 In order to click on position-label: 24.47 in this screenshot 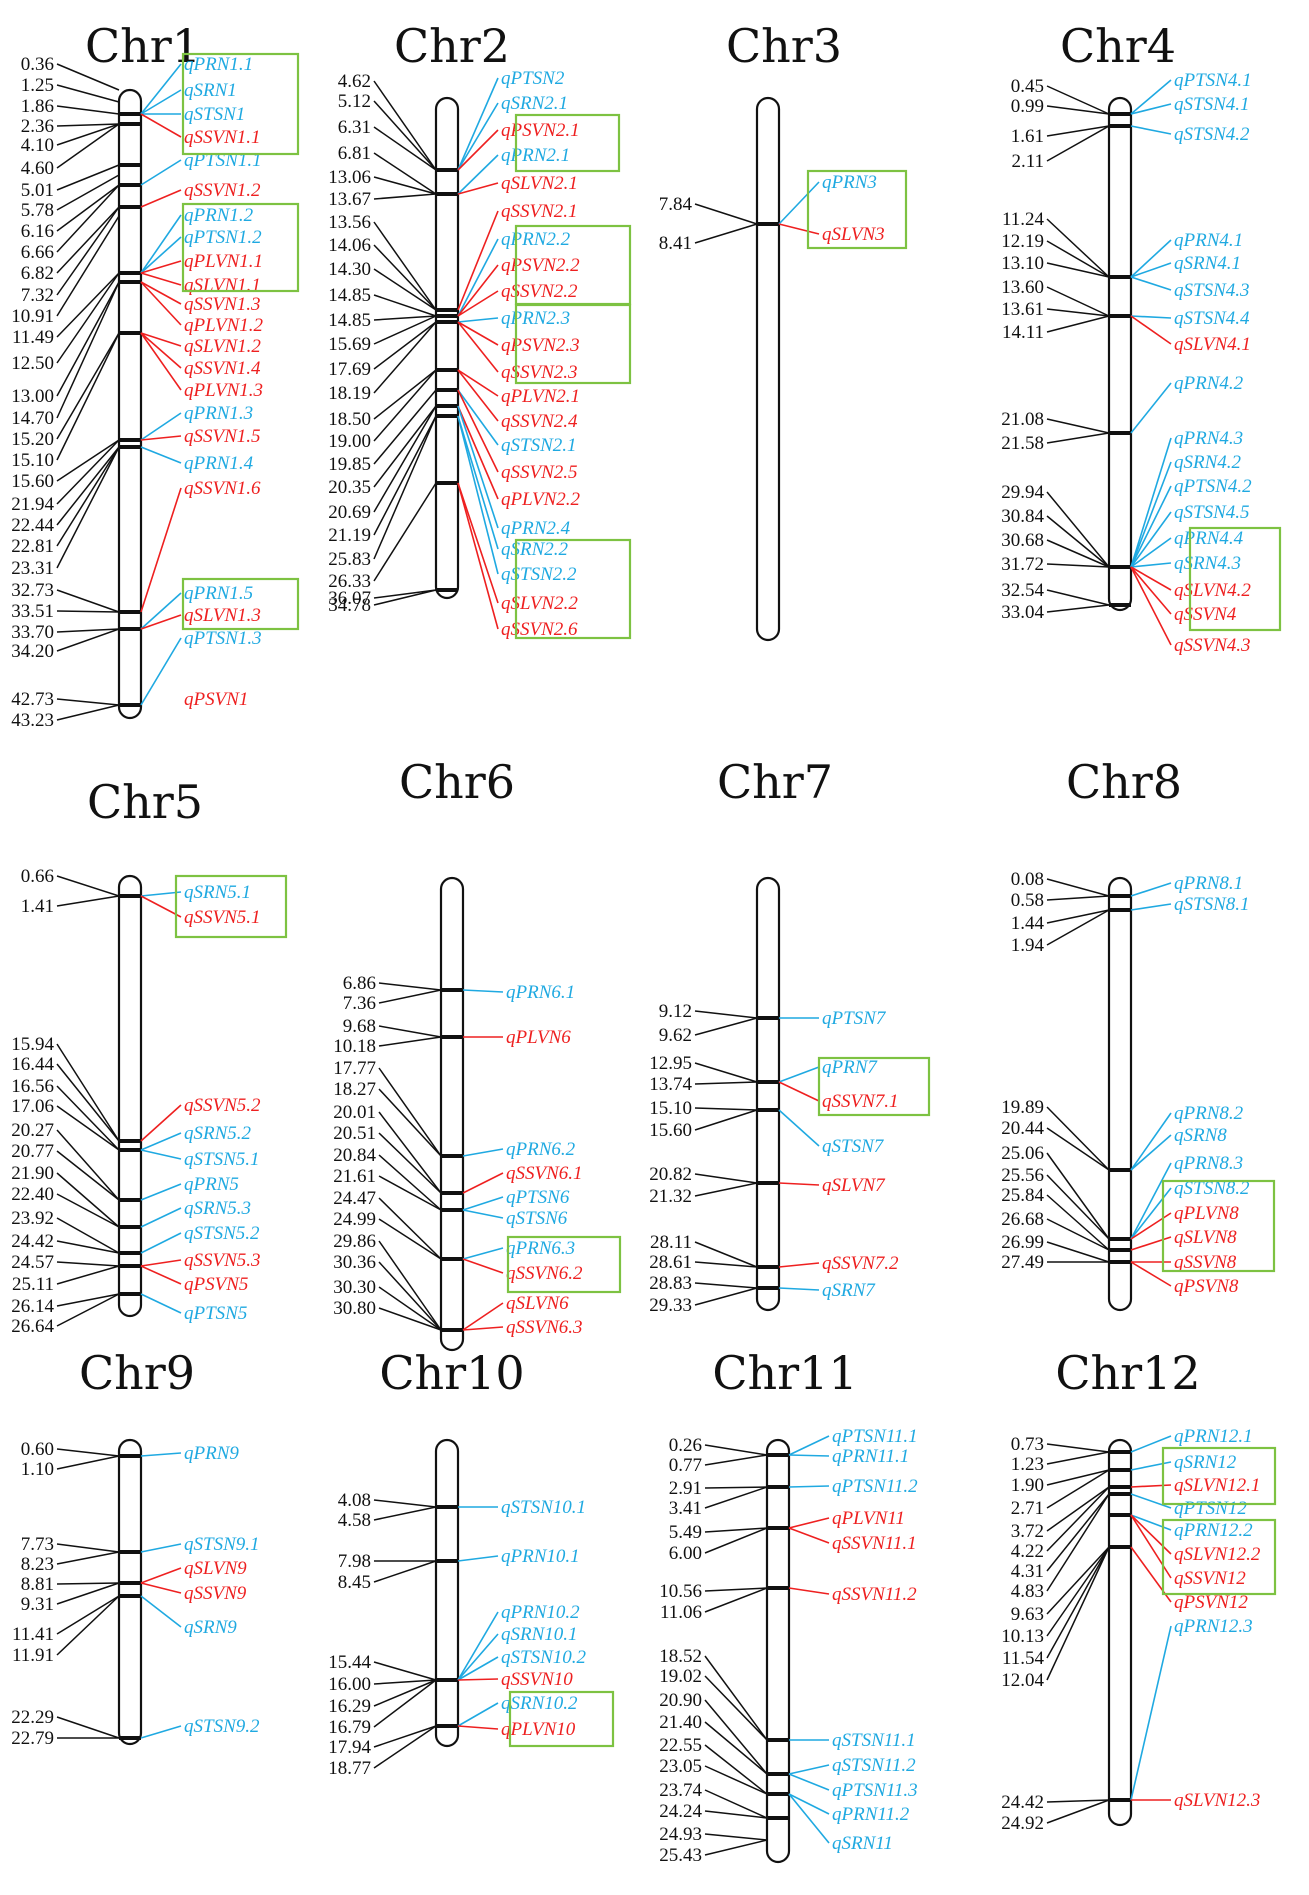, I will do `click(354, 1198)`.